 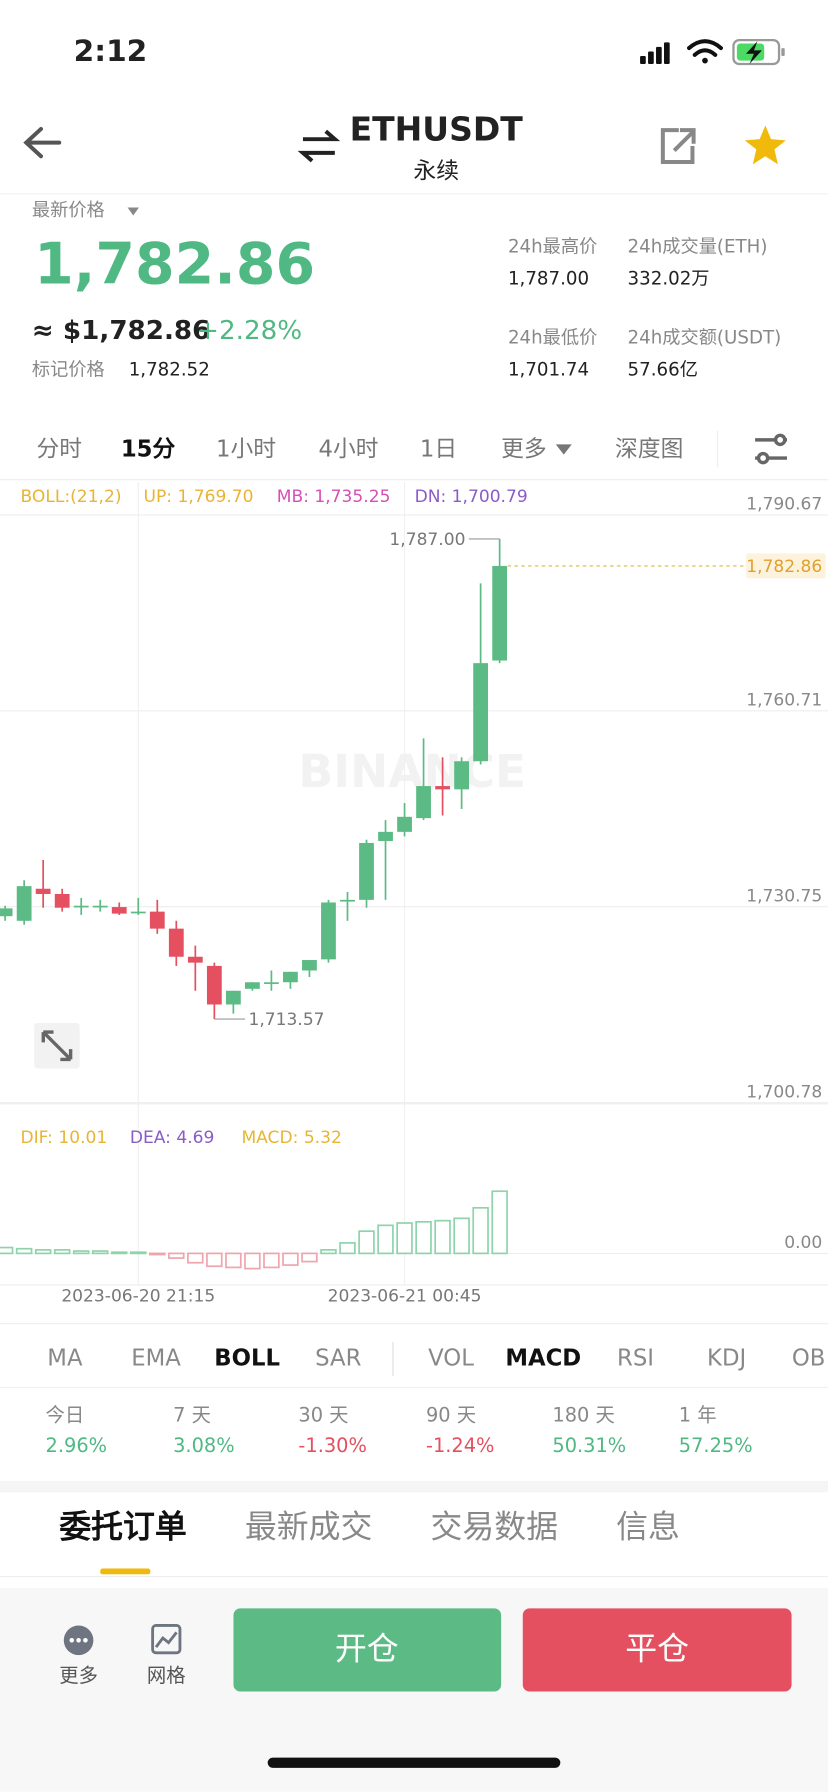 What do you see at coordinates (59, 450) in the screenshot?
I see `interval-tab: 分时` at bounding box center [59, 450].